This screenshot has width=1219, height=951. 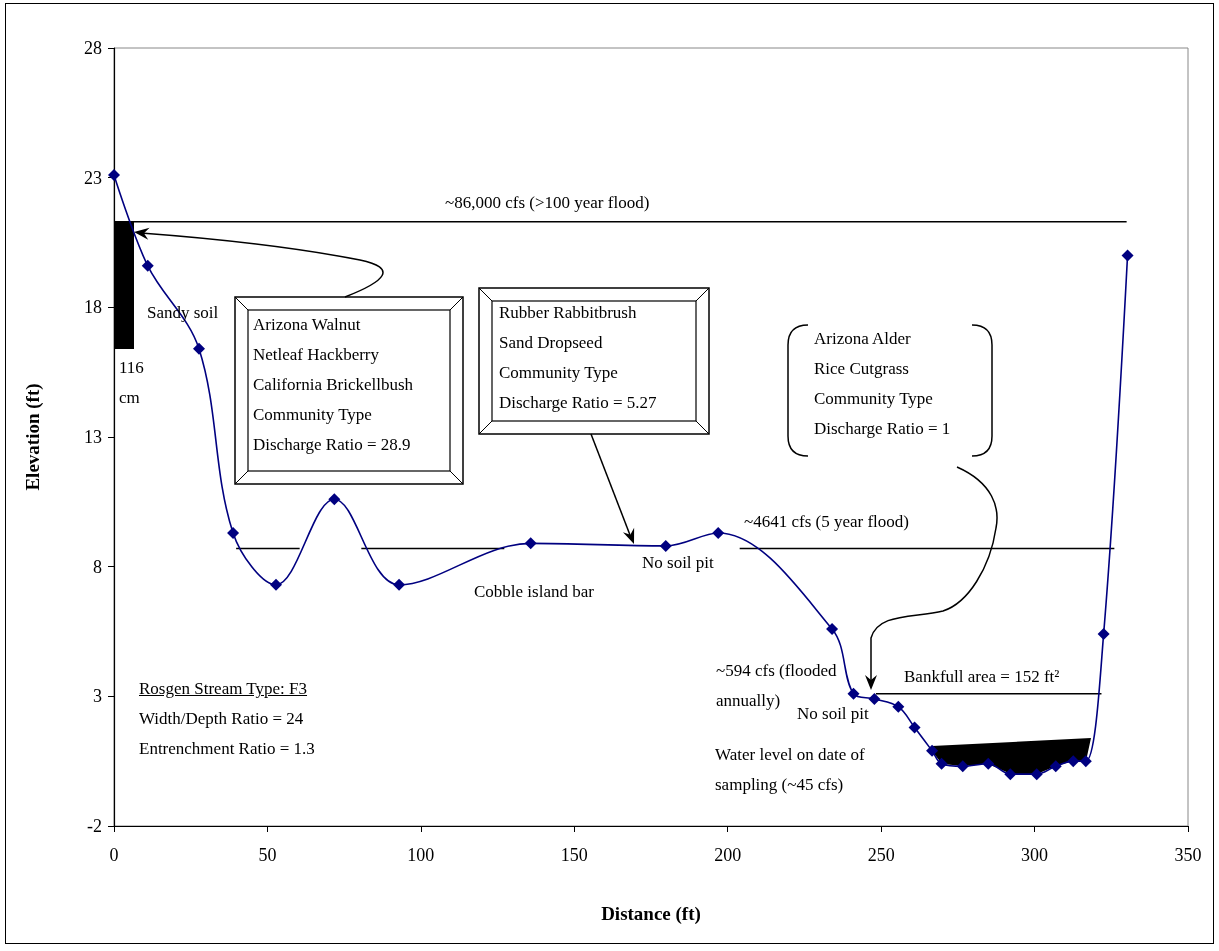 What do you see at coordinates (790, 770) in the screenshot?
I see `annotation: Water level on date of sampling (~45 cfs)` at bounding box center [790, 770].